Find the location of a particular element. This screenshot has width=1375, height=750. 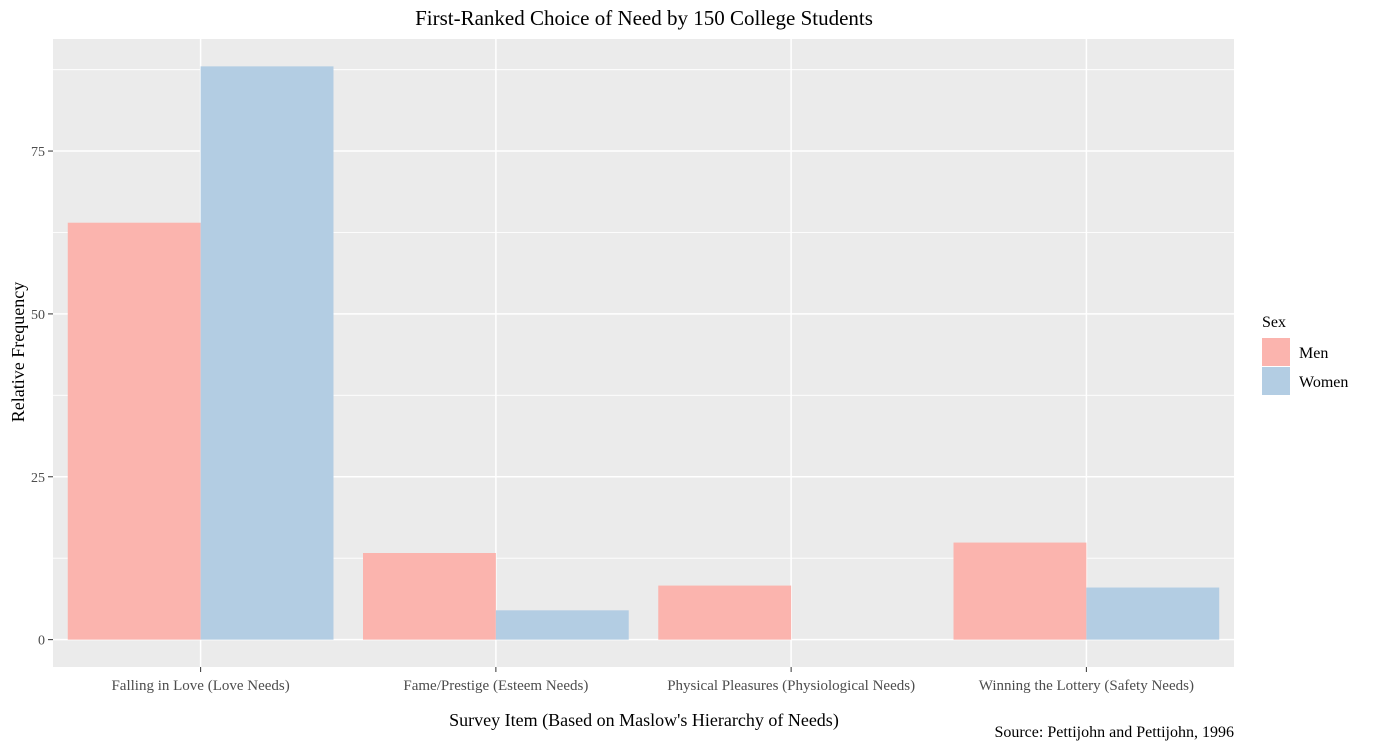

y-axis-title: Relative Frequency is located at coordinates (18, 352).